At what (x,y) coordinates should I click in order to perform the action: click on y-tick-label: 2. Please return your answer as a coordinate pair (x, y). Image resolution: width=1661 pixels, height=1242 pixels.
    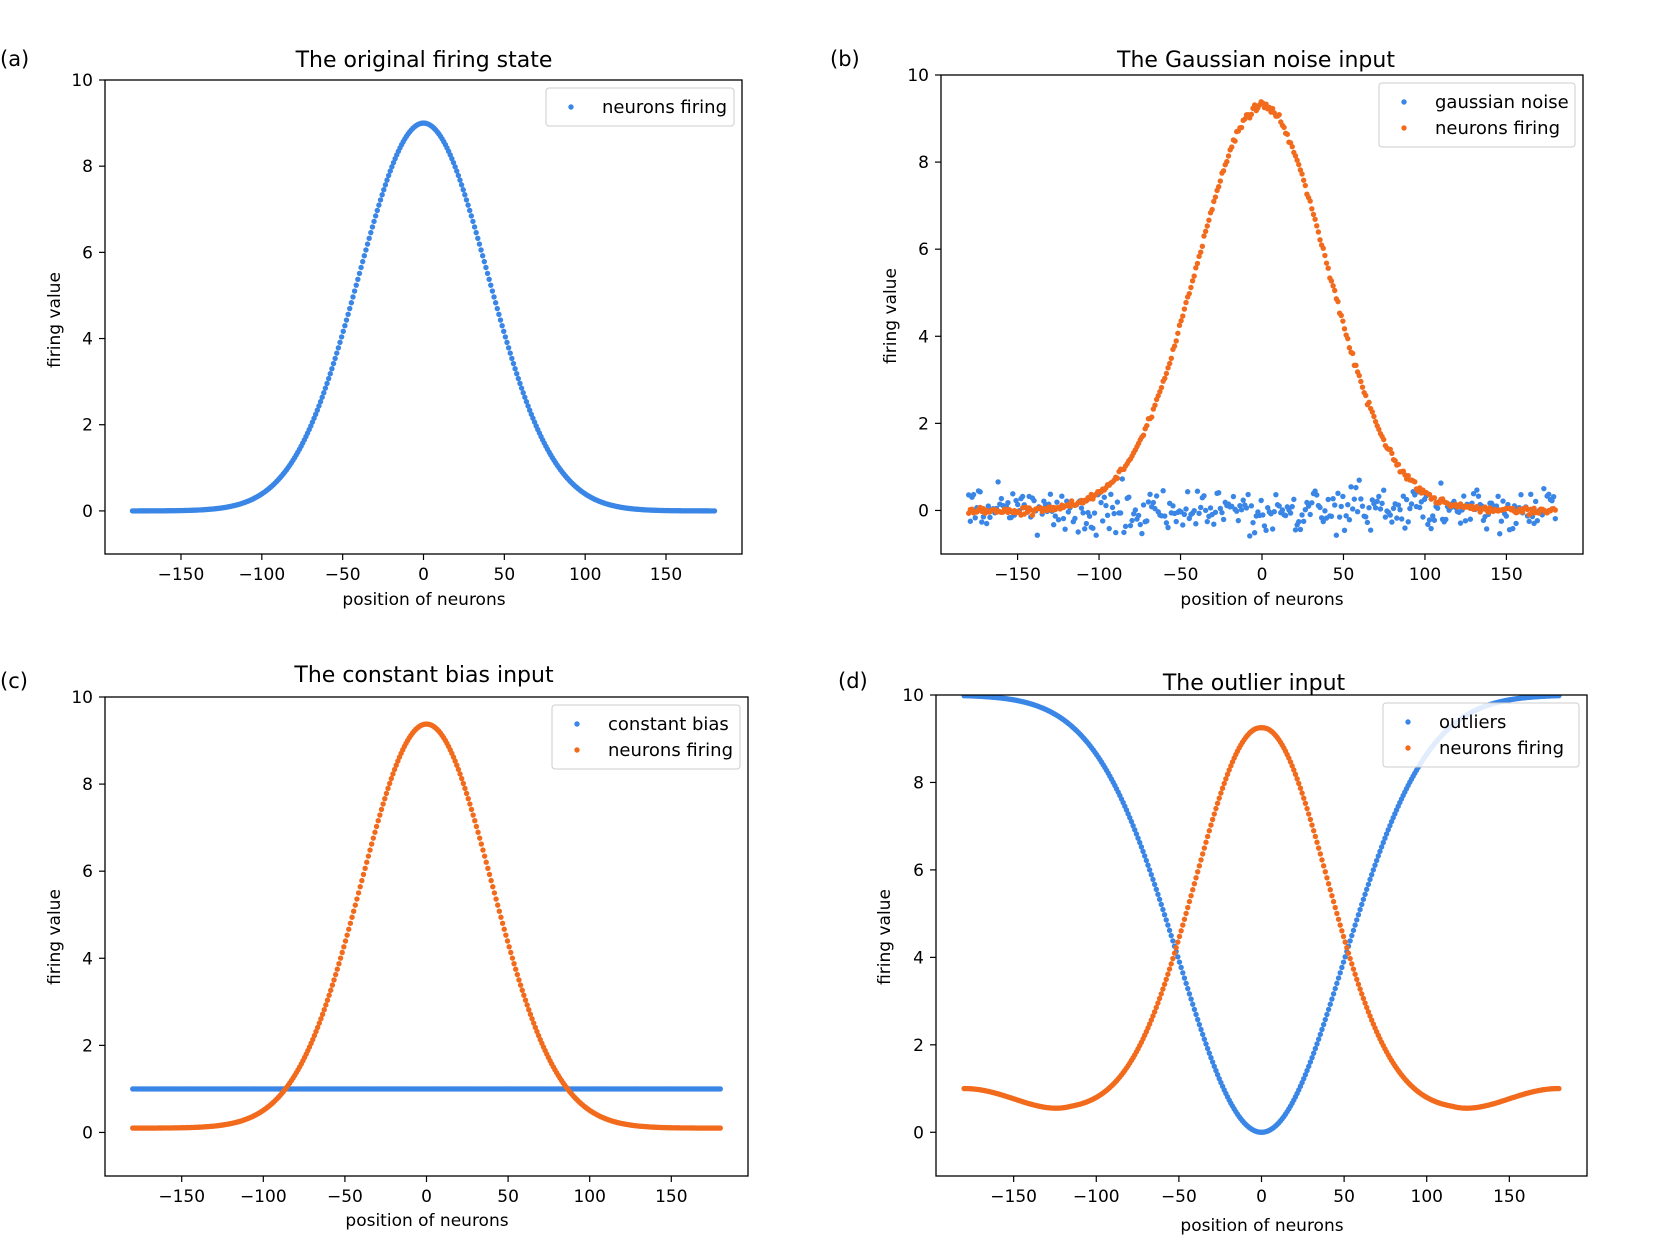
    Looking at the image, I should click on (918, 1046).